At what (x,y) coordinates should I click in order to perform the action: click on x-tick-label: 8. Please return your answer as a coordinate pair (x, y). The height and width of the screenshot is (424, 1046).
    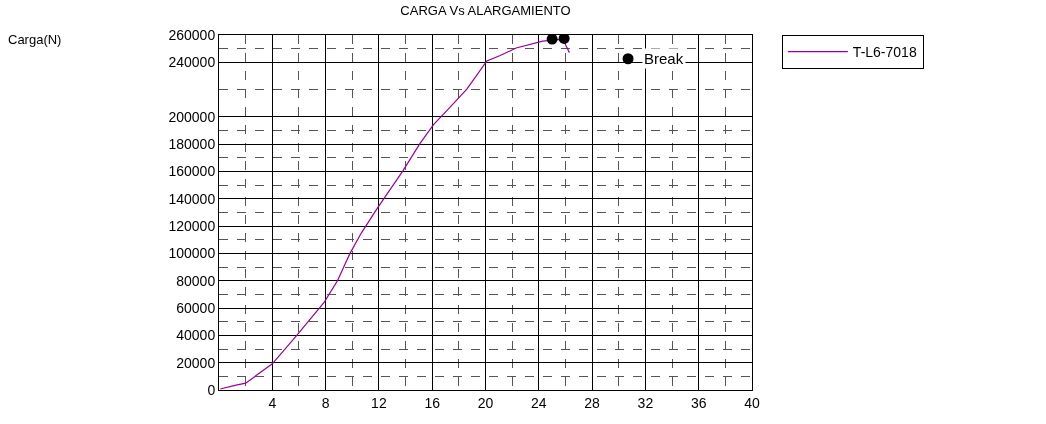
    Looking at the image, I should click on (325, 402).